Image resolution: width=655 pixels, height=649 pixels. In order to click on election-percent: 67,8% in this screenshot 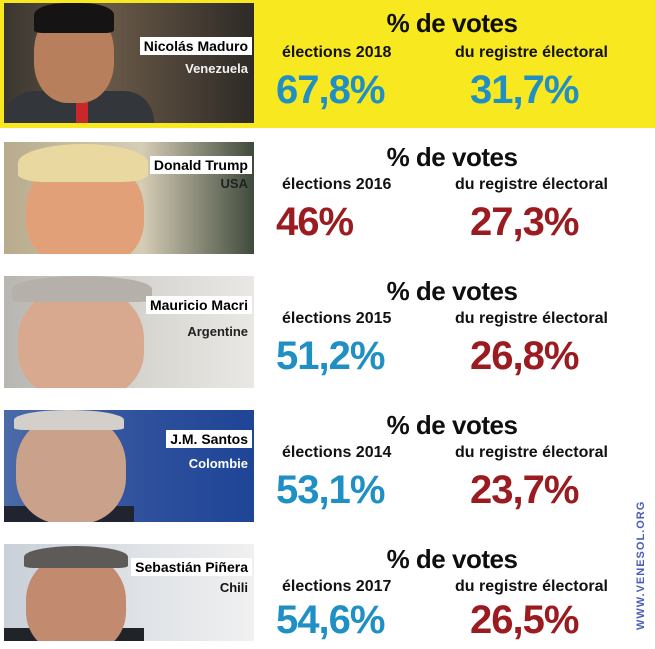, I will do `click(330, 90)`.